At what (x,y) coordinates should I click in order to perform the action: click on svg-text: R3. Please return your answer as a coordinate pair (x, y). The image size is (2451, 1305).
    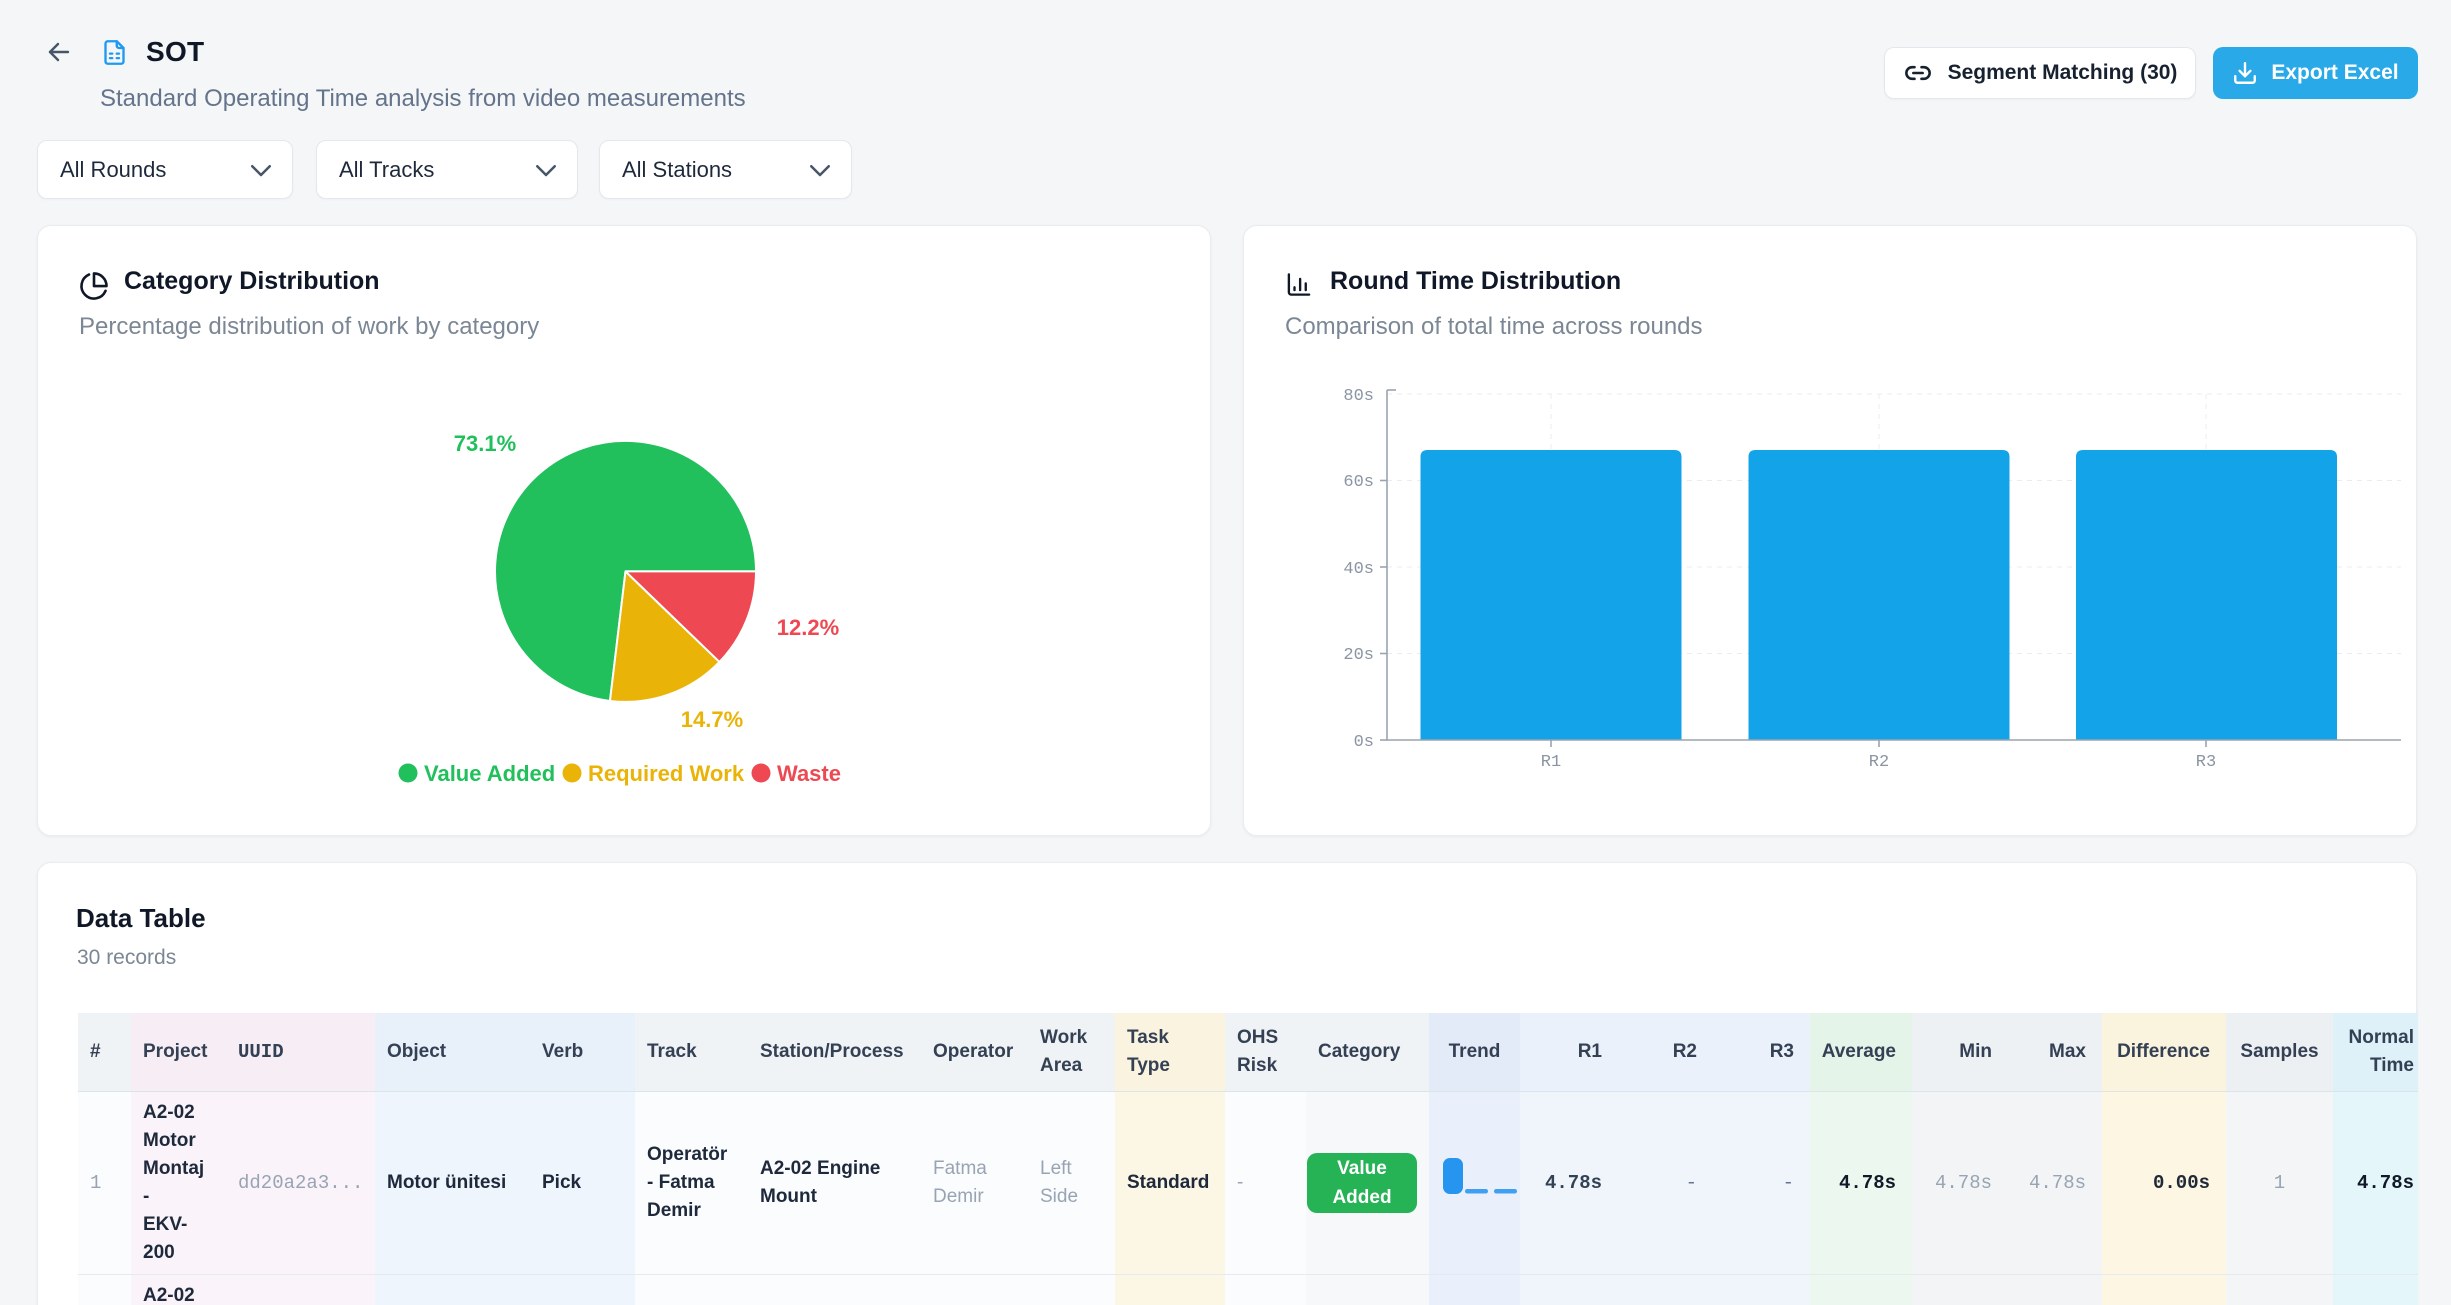
    Looking at the image, I should click on (2206, 762).